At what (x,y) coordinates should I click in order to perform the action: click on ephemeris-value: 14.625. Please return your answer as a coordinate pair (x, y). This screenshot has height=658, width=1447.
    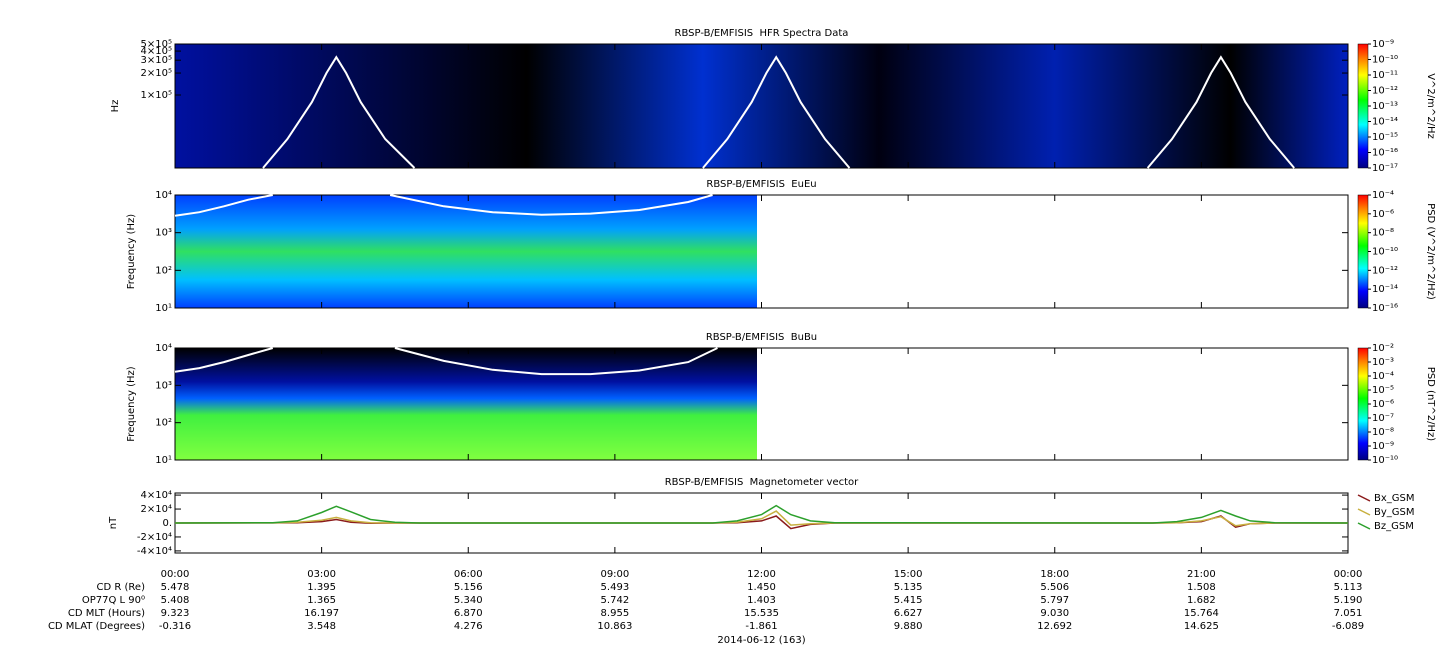
    Looking at the image, I should click on (1201, 626).